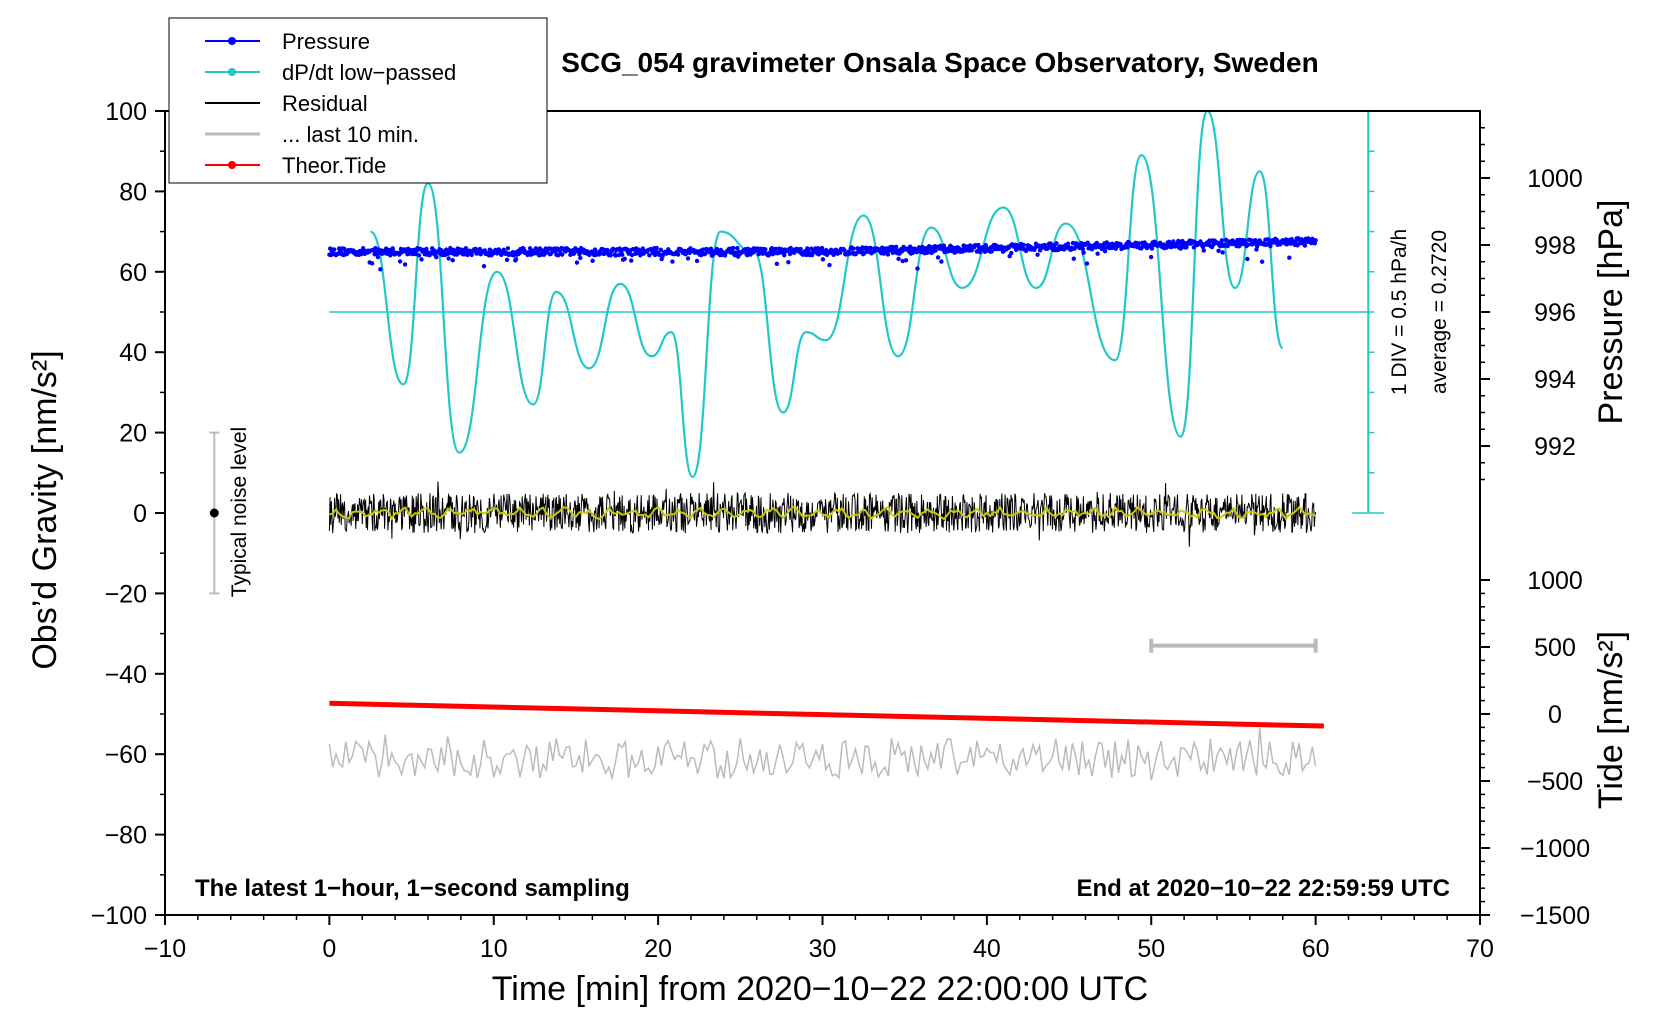 Image resolution: width=1660 pixels, height=1020 pixels. What do you see at coordinates (1555, 179) in the screenshot?
I see `pressure-tick-label: 1000` at bounding box center [1555, 179].